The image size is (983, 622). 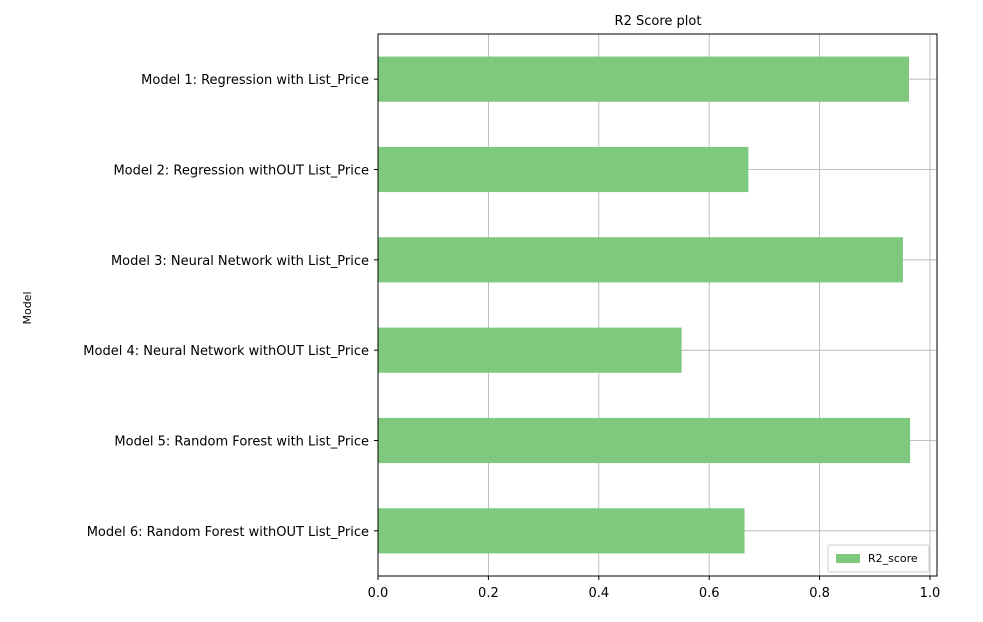 What do you see at coordinates (255, 80) in the screenshot?
I see `y-tick-label: Model 1: Regression with List_Price` at bounding box center [255, 80].